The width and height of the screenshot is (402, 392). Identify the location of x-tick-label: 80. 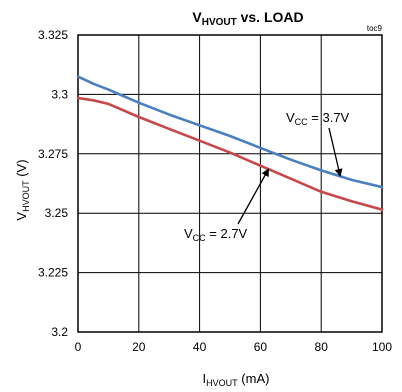
(322, 347).